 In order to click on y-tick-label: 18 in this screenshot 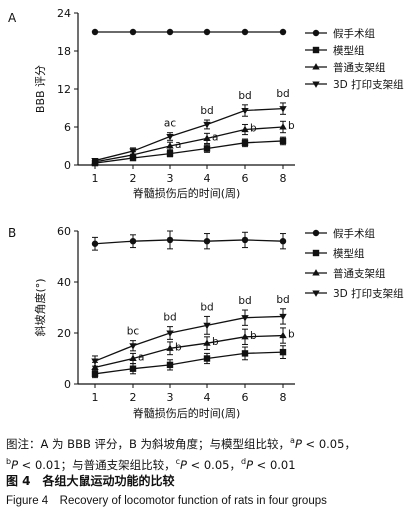, I will do `click(64, 51)`.